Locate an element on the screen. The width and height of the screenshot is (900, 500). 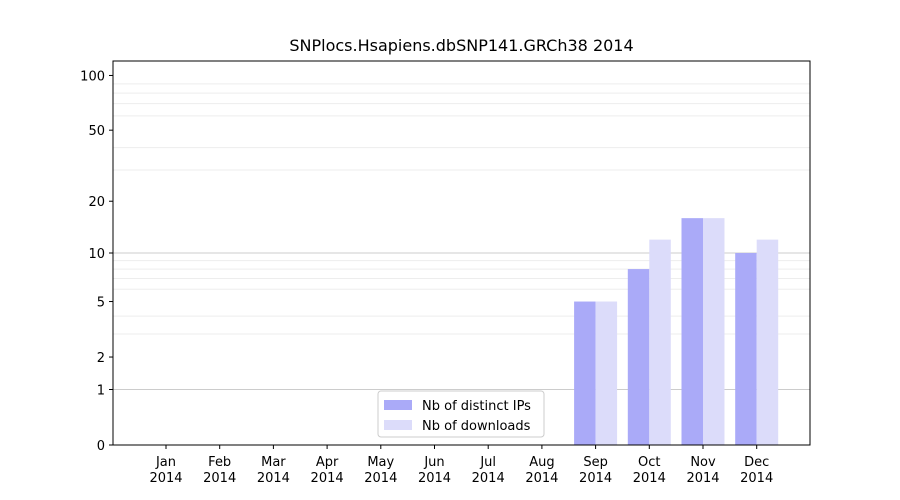
x-tick-label: Dec 2014 is located at coordinates (756, 470).